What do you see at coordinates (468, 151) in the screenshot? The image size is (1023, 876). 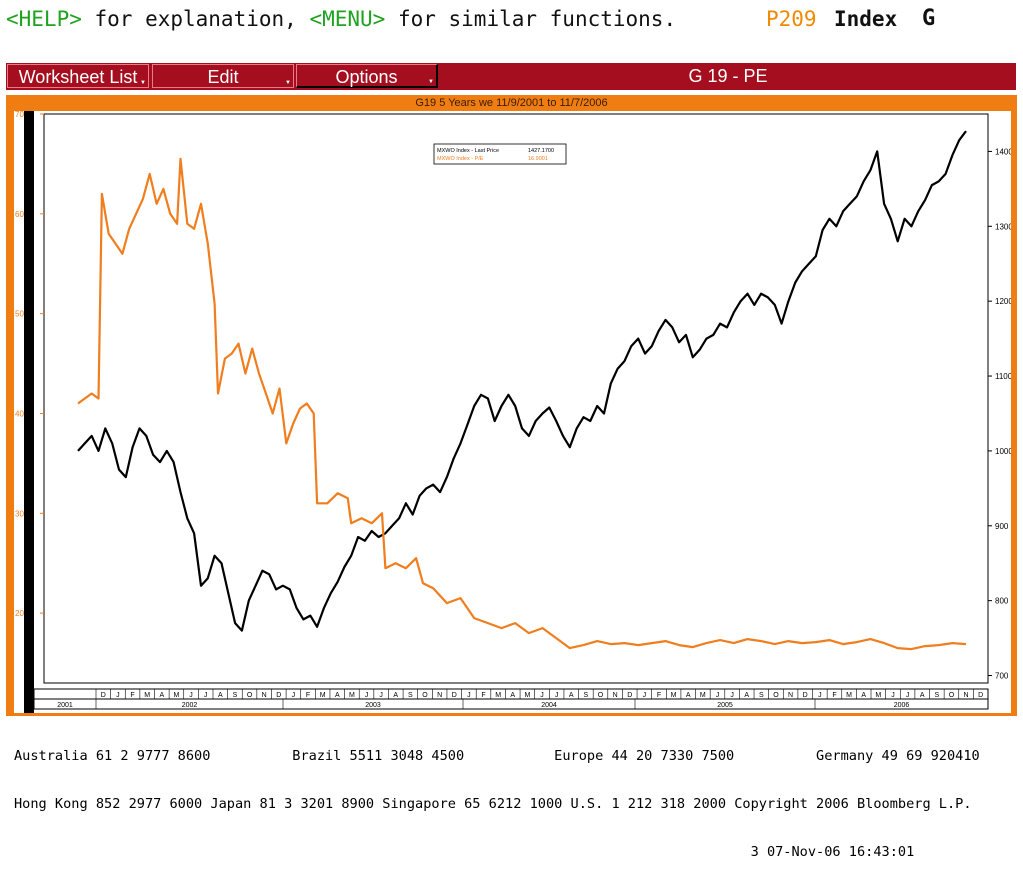 I see `legend-label: MXWO Index - Last Price` at bounding box center [468, 151].